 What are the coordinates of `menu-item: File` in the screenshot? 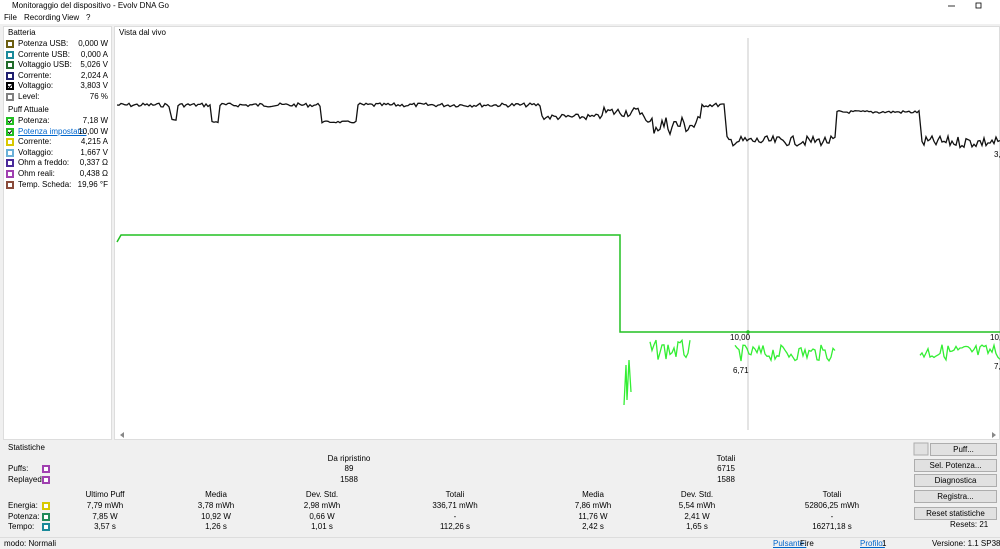 It's located at (10, 17).